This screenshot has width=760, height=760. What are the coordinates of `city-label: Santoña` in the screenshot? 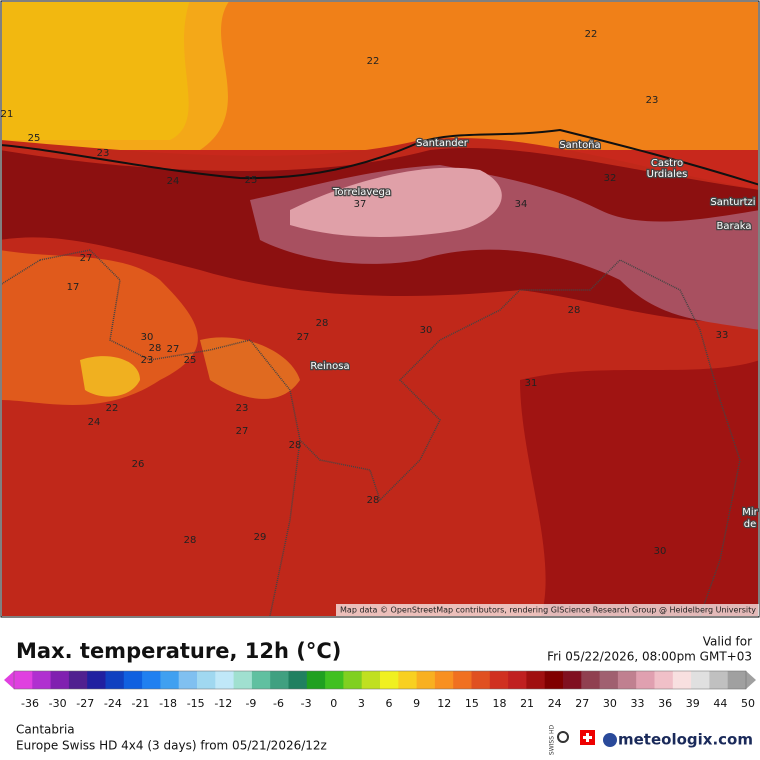 It's located at (579, 145).